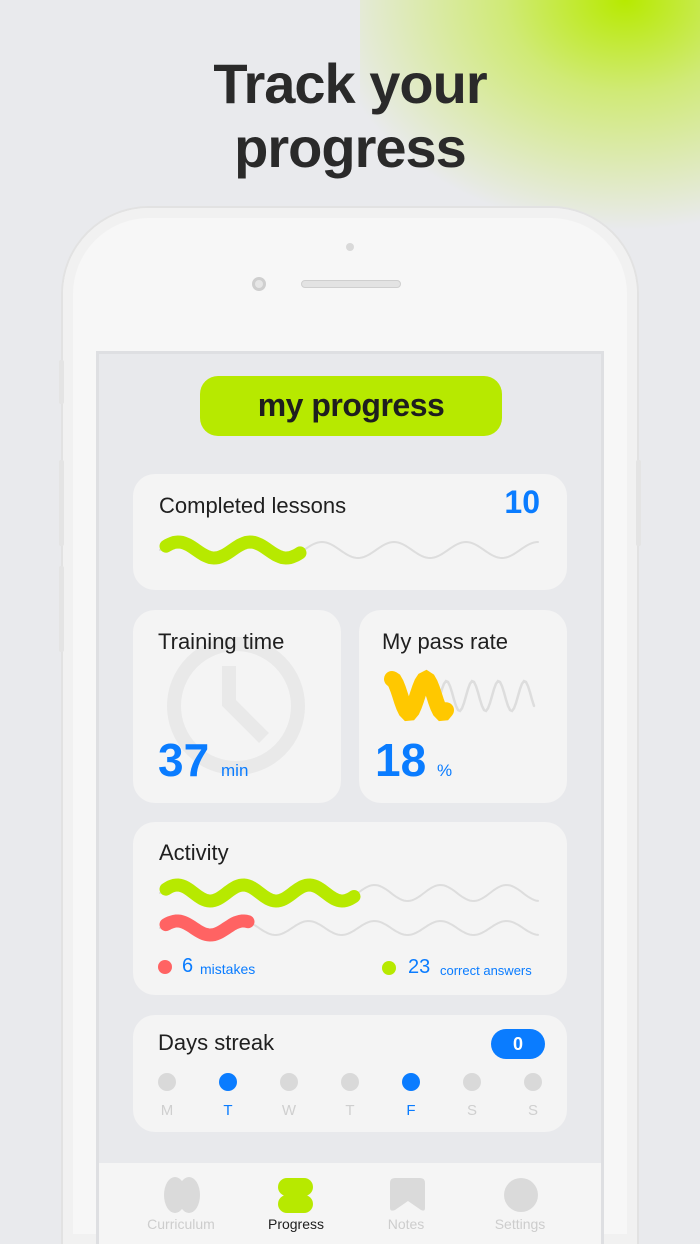 This screenshot has height=1244, width=700. Describe the element at coordinates (350, 532) in the screenshot. I see `completed-lessons-card` at that location.